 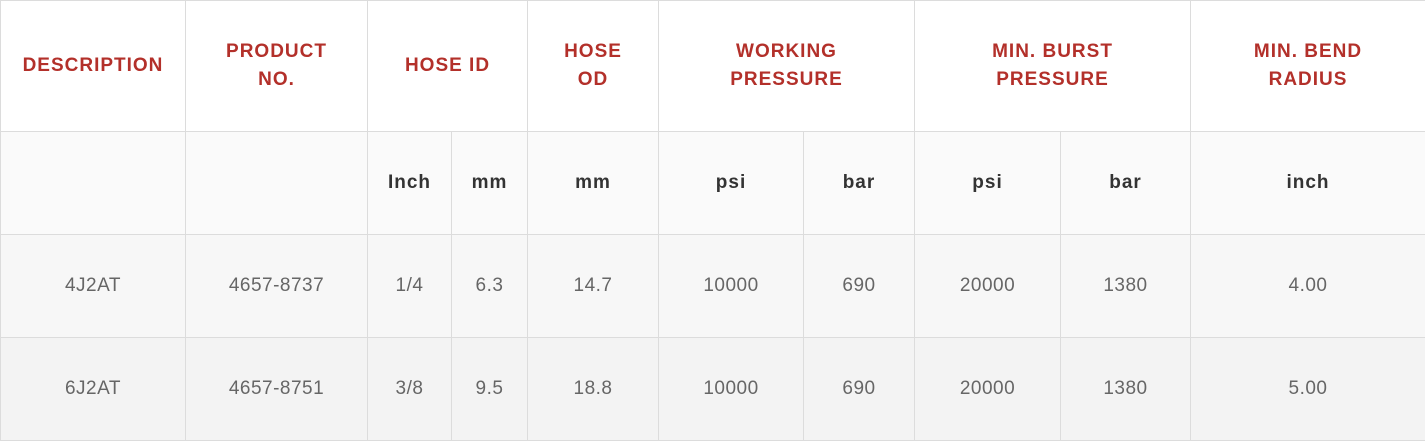 What do you see at coordinates (276, 286) in the screenshot?
I see `cell-product-no: 4657-8737` at bounding box center [276, 286].